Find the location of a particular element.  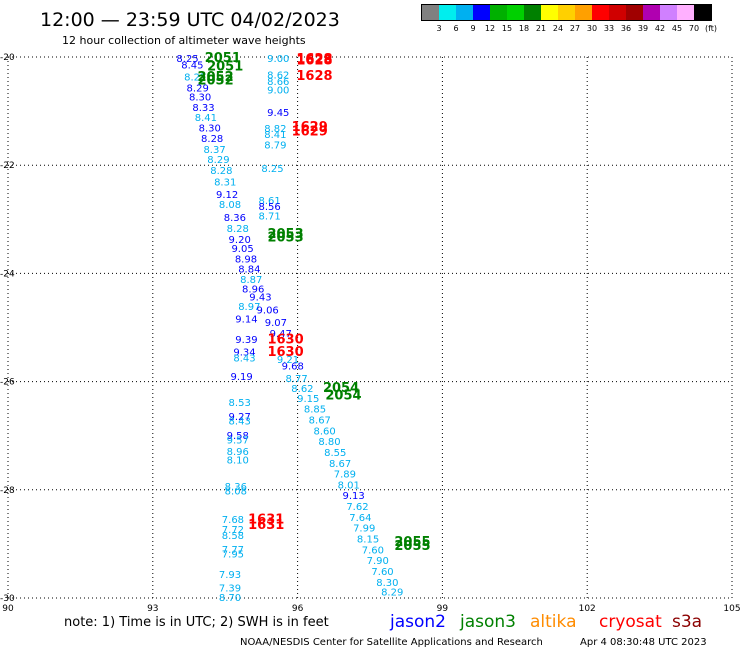

swh-value: 8.85 is located at coordinates (315, 410).